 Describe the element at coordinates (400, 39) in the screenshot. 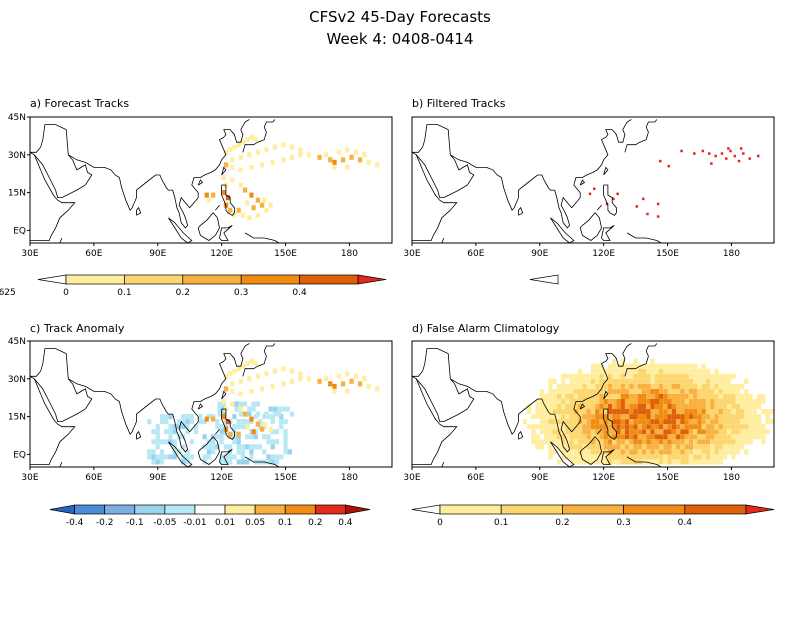

I see `figure-title-line2: Week 4: 0408-0414` at that location.